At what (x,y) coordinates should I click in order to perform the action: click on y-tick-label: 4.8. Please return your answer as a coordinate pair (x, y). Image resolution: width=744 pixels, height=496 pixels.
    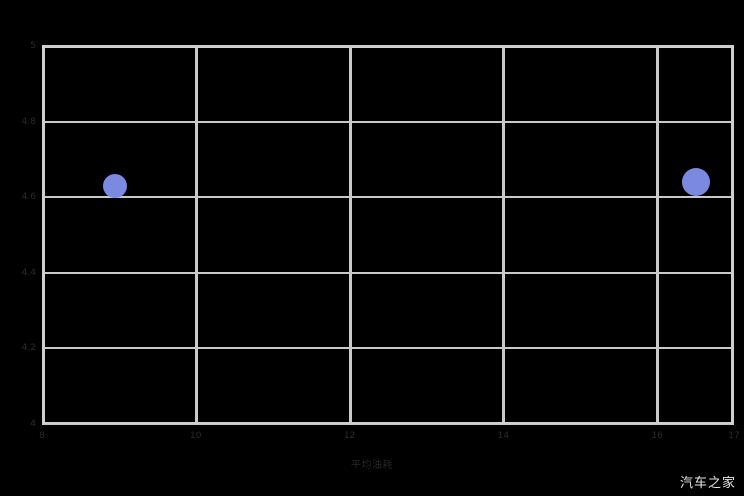
    Looking at the image, I should click on (28, 121).